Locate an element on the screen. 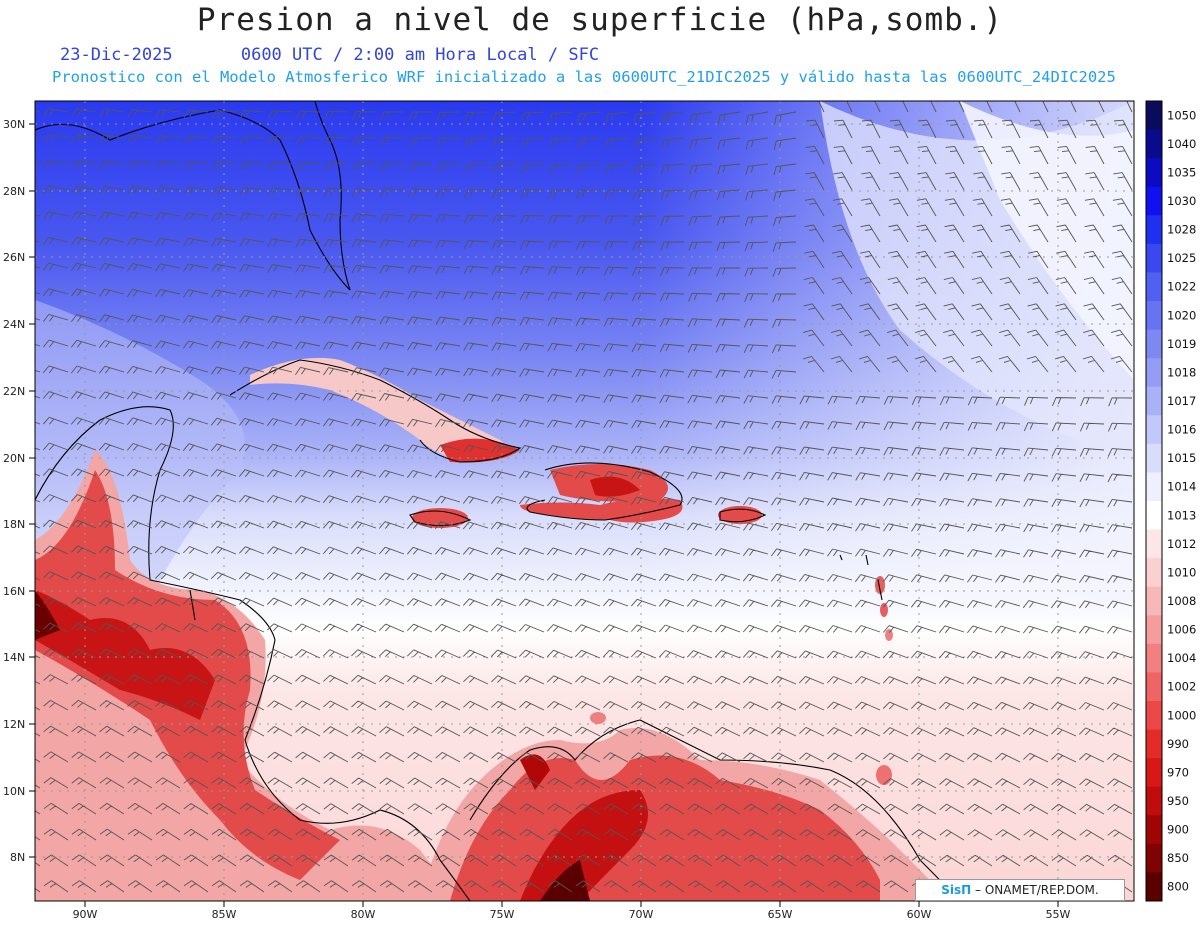  lon-label: 85W is located at coordinates (224, 914).